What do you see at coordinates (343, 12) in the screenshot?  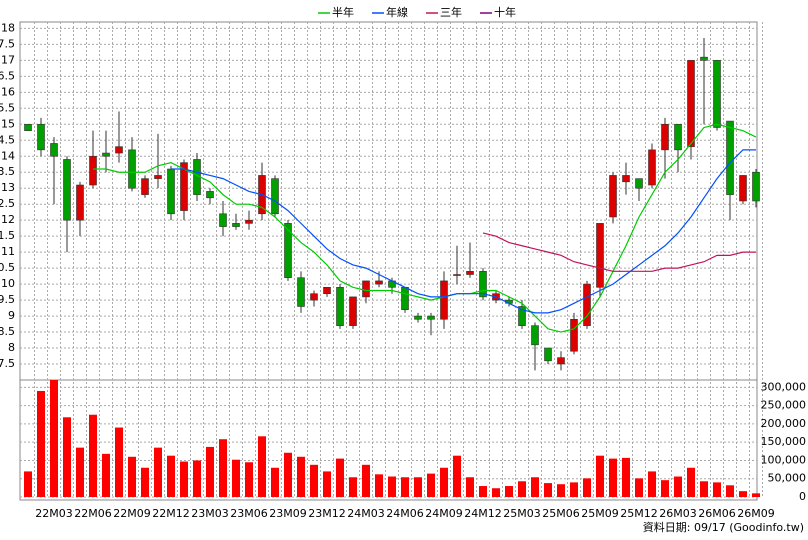 I see `legend-label: 半年` at bounding box center [343, 12].